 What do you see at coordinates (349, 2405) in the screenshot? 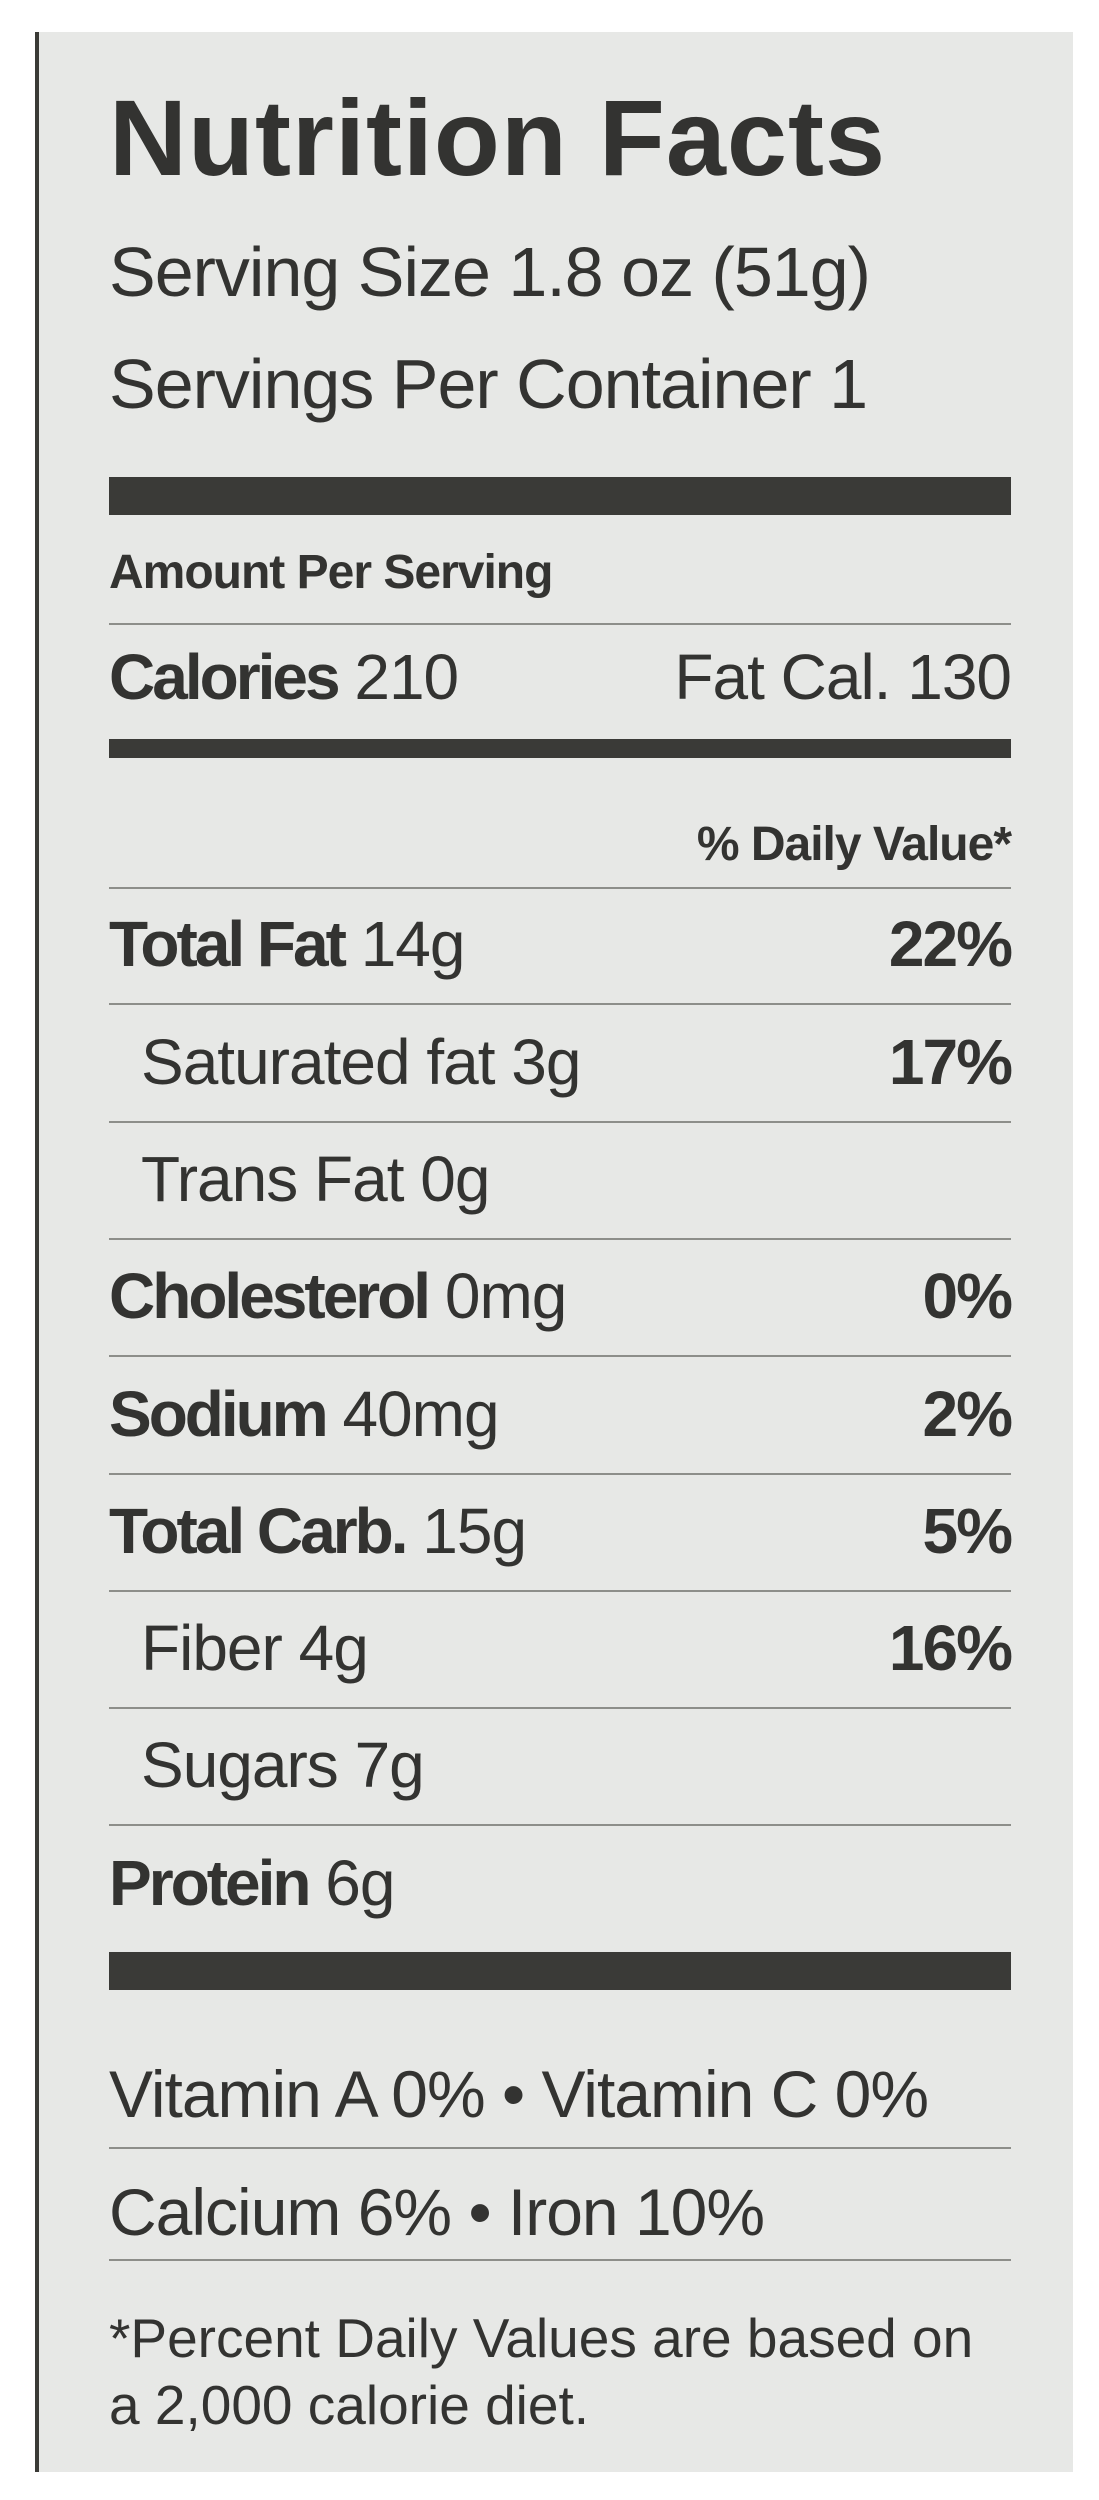
I see `footnote: a 2,000 calorie diet.` at bounding box center [349, 2405].